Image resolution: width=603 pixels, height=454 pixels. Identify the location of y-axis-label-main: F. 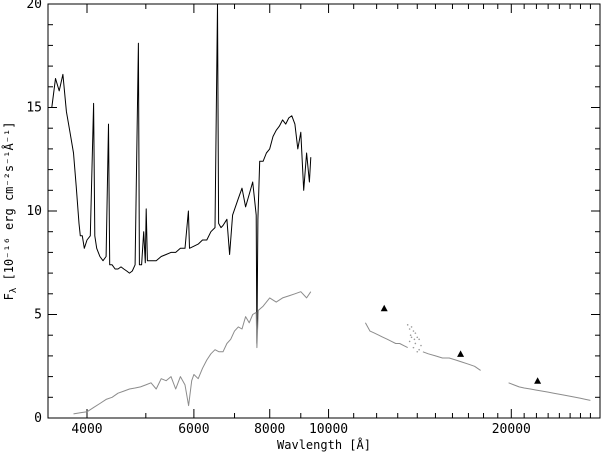
(9, 296).